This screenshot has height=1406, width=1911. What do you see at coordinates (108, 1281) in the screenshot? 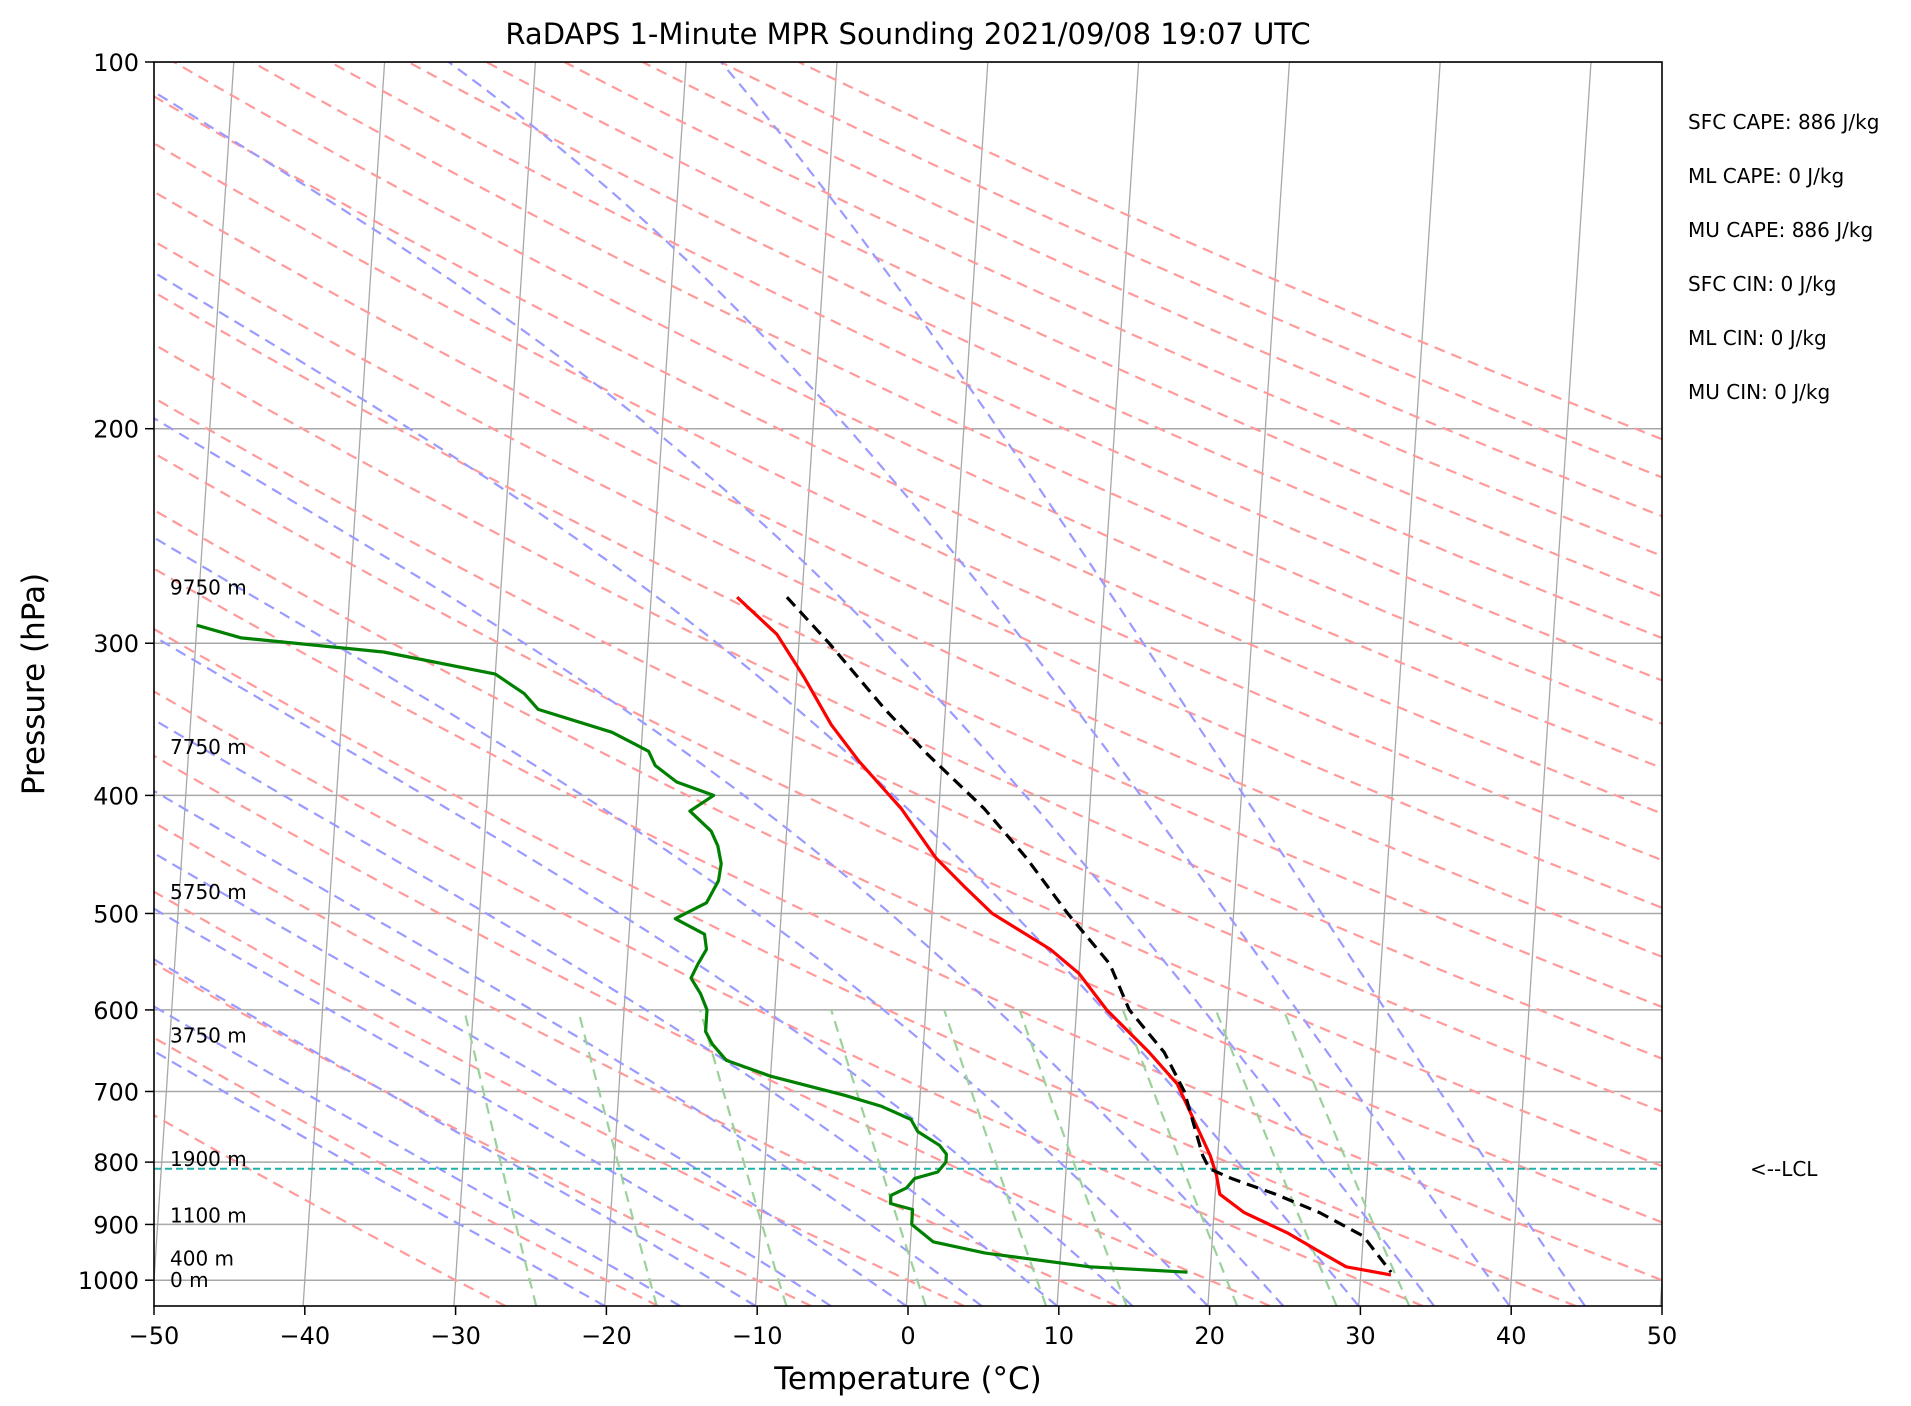
I see `y-tick-label: 1000` at bounding box center [108, 1281].